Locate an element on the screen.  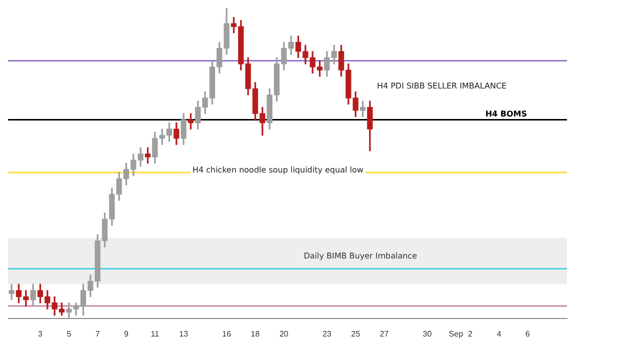
x-tick-label: 27 is located at coordinates (385, 333).